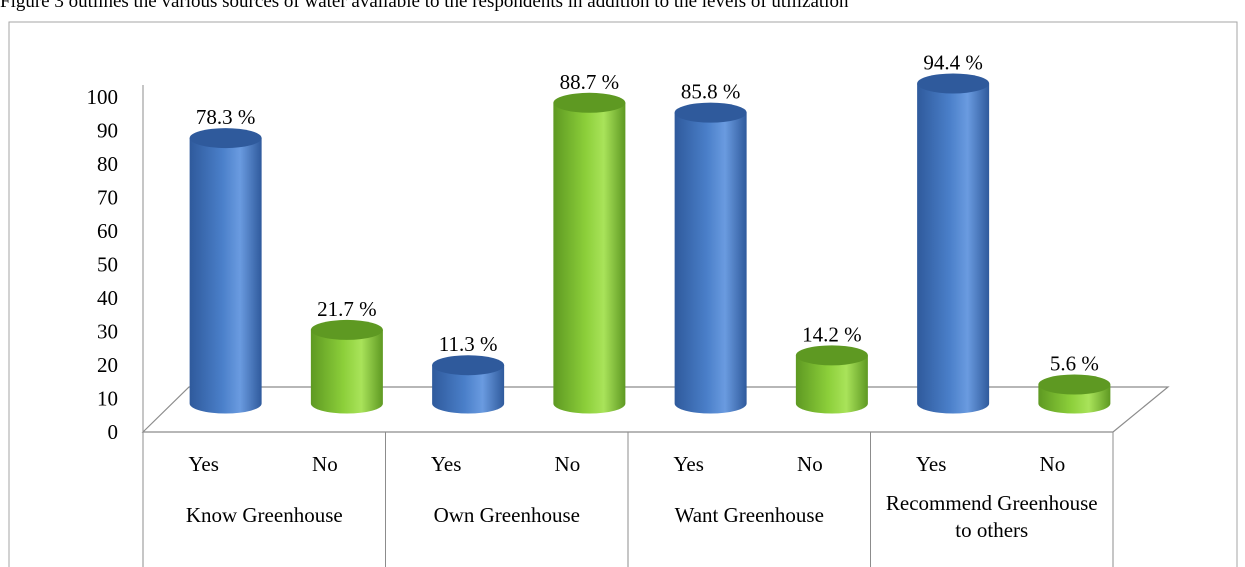 This screenshot has height=567, width=1245. What do you see at coordinates (468, 344) in the screenshot?
I see `data-label: 11.3 %` at bounding box center [468, 344].